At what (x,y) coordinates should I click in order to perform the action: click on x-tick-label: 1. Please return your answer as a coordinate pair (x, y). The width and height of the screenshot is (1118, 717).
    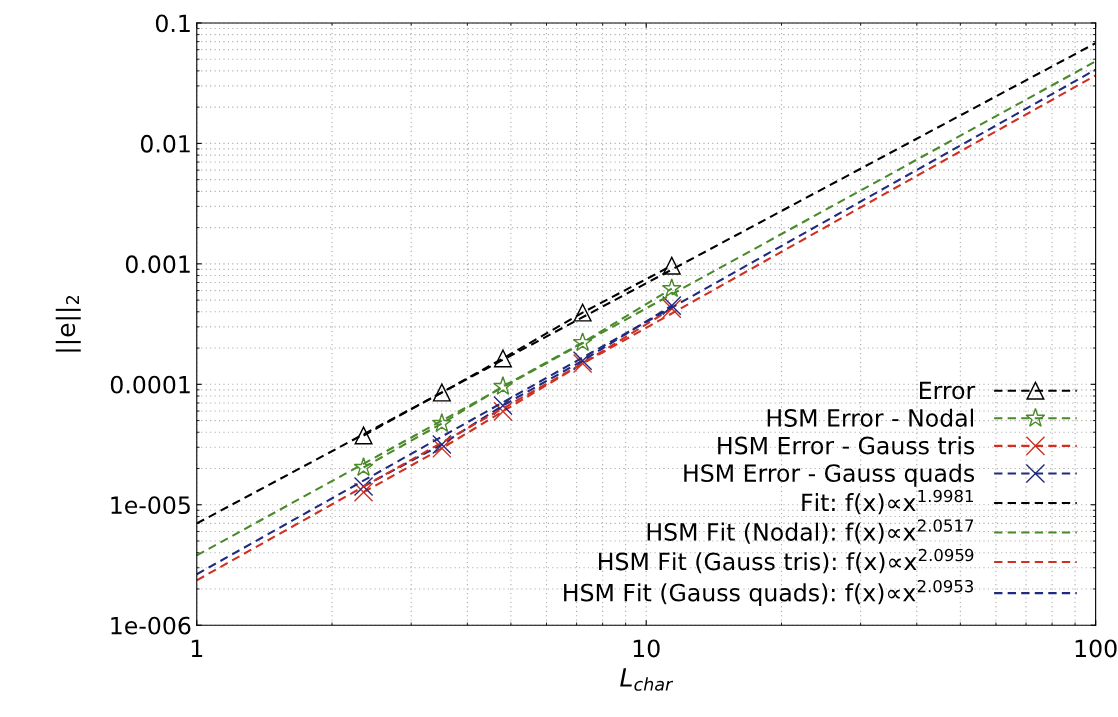
    Looking at the image, I should click on (197, 648).